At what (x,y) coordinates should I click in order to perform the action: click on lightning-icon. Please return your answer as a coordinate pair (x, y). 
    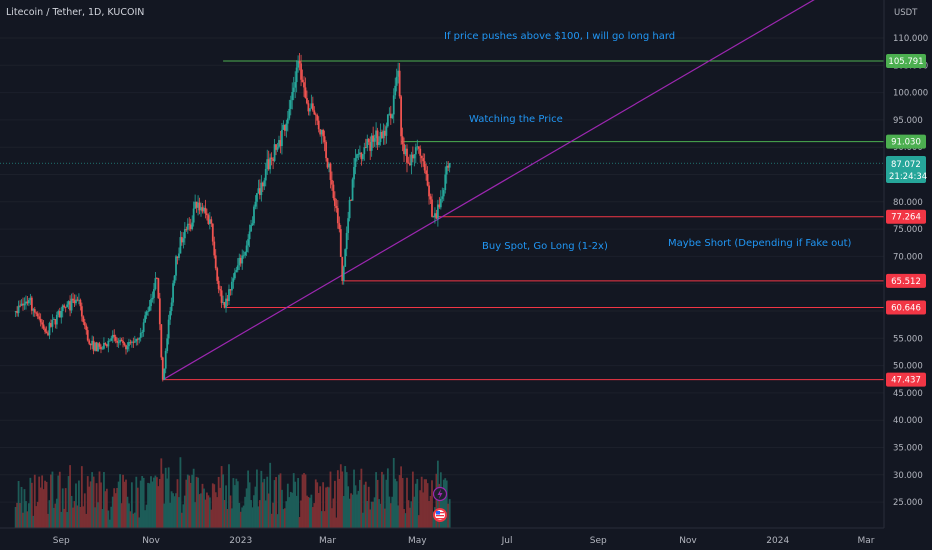
    Looking at the image, I should click on (440, 494).